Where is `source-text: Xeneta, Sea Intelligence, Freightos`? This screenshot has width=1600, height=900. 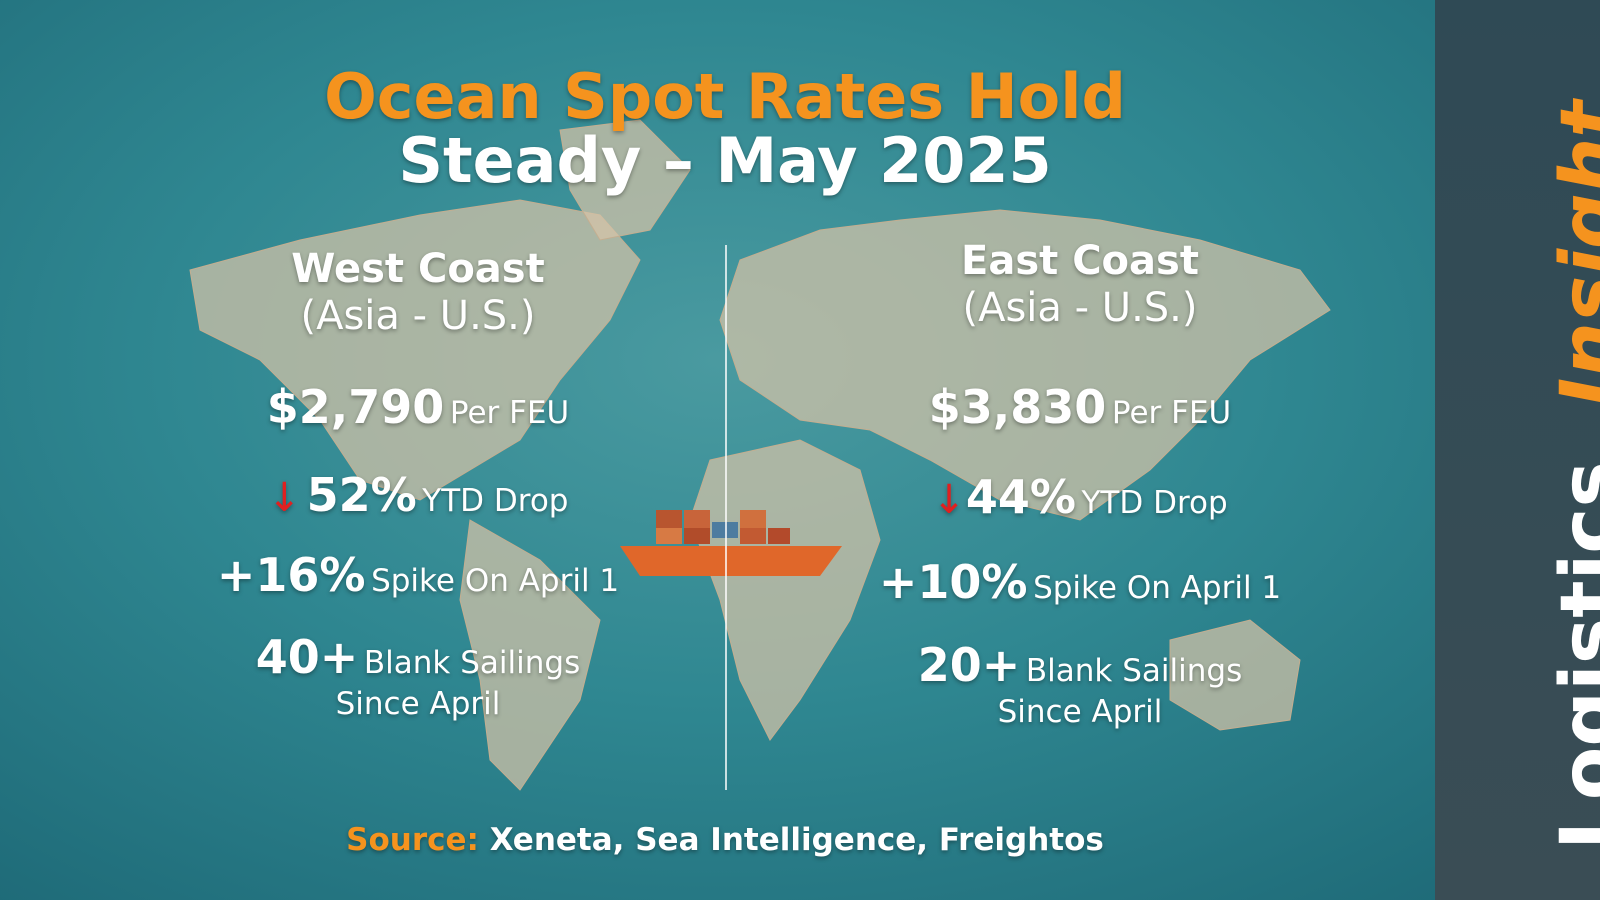 source-text: Xeneta, Sea Intelligence, Freightos is located at coordinates (796, 840).